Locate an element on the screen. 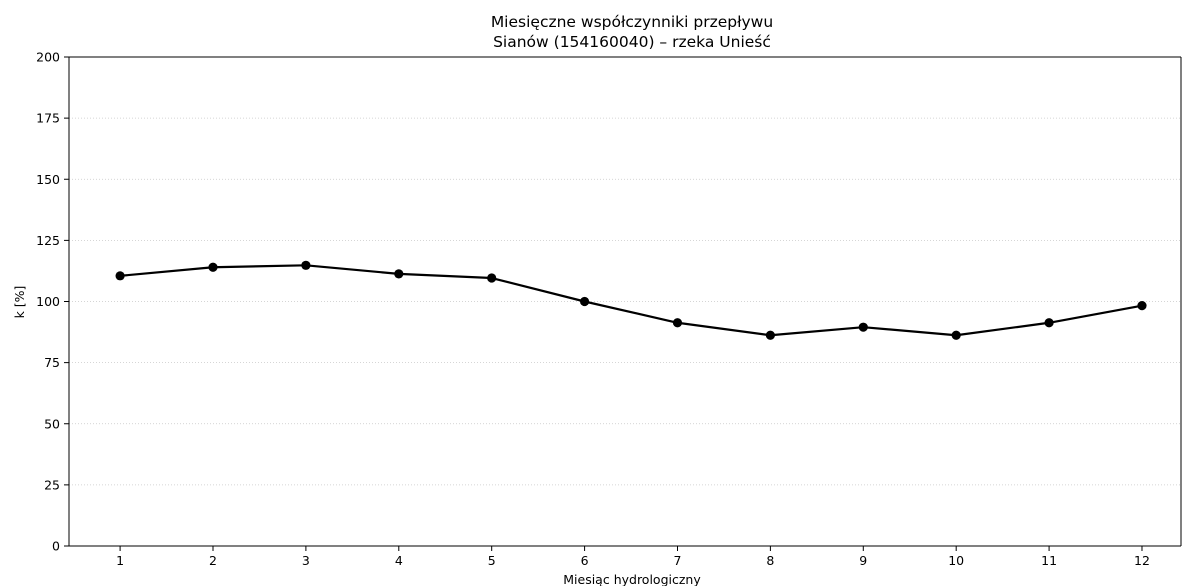 This screenshot has height=586, width=1184. y-tick-label-0: 0 is located at coordinates (56, 546).